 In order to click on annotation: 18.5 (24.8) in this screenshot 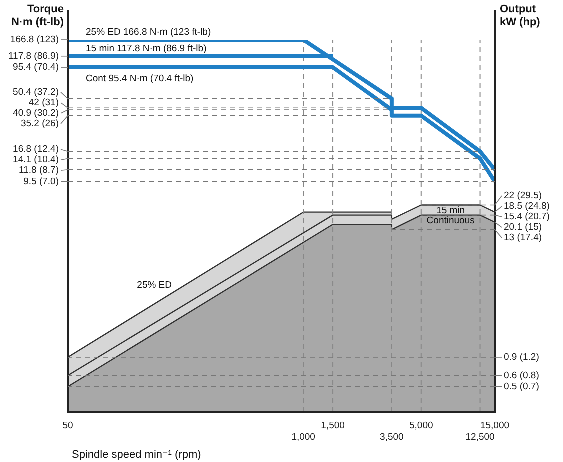, I will do `click(527, 206)`.